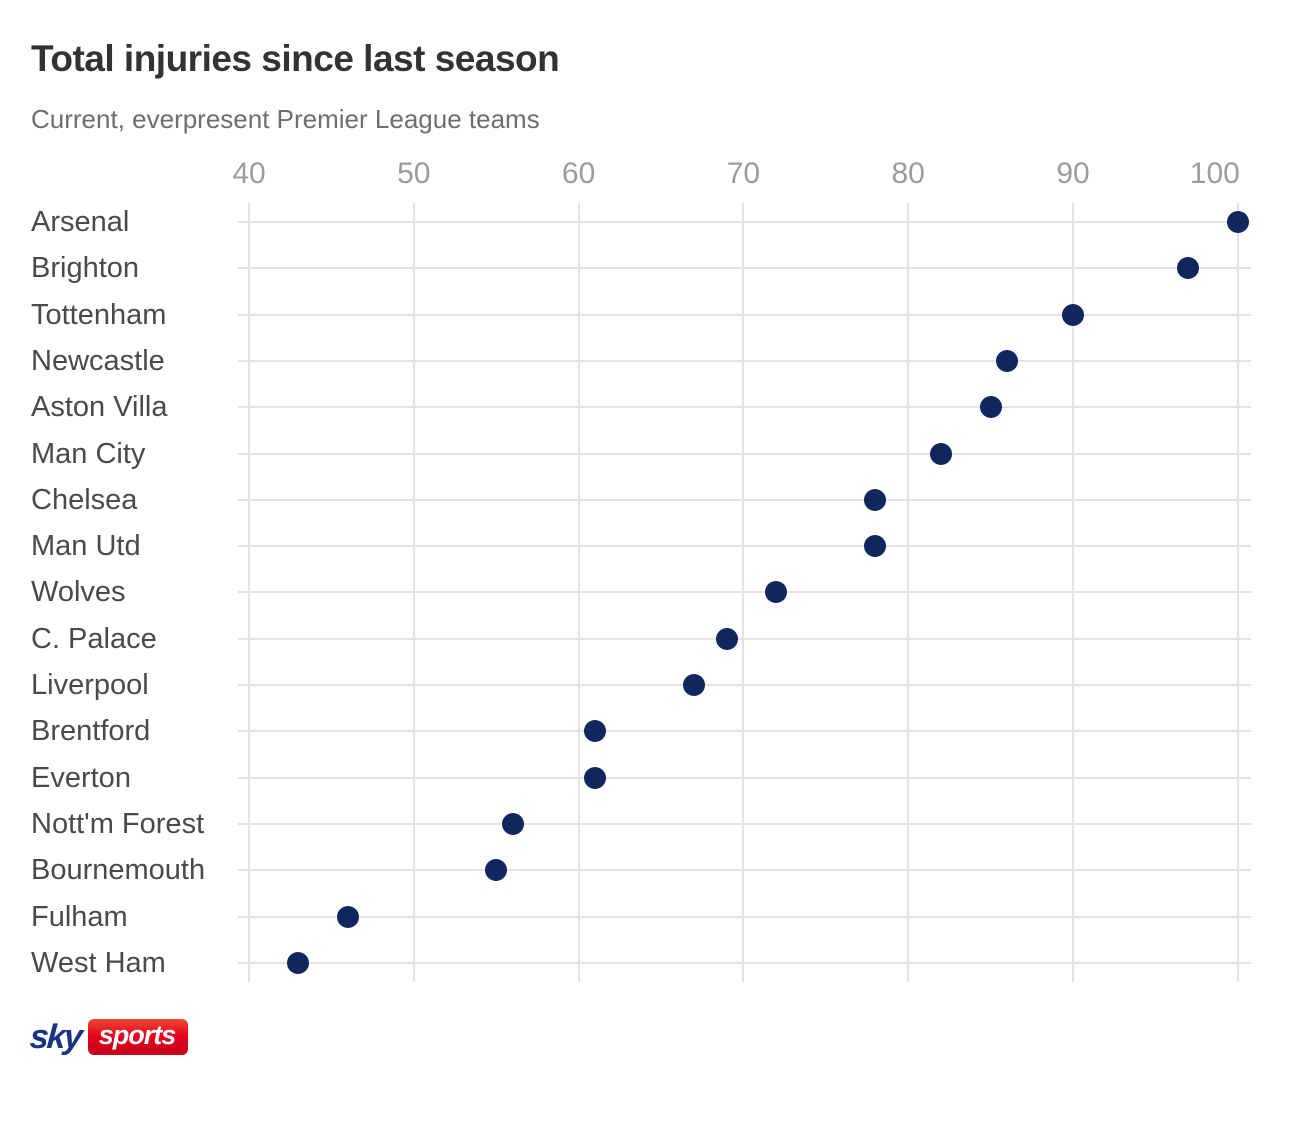 The image size is (1296, 1126). Describe the element at coordinates (79, 916) in the screenshot. I see `team-label: Fulham` at that location.